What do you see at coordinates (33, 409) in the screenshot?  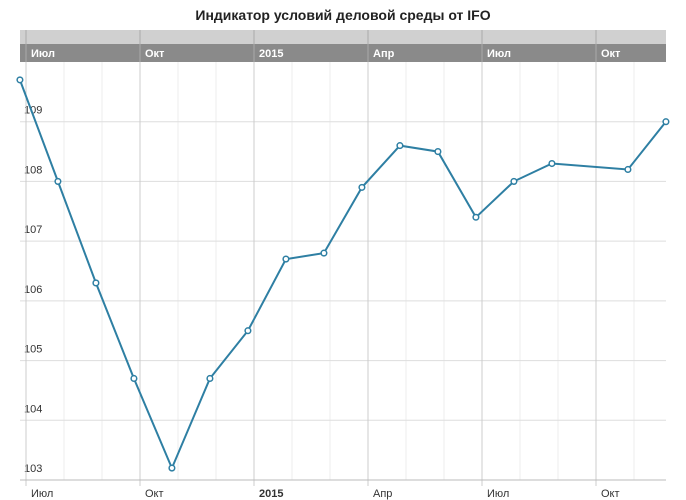 I see `y-tick-label: 104` at bounding box center [33, 409].